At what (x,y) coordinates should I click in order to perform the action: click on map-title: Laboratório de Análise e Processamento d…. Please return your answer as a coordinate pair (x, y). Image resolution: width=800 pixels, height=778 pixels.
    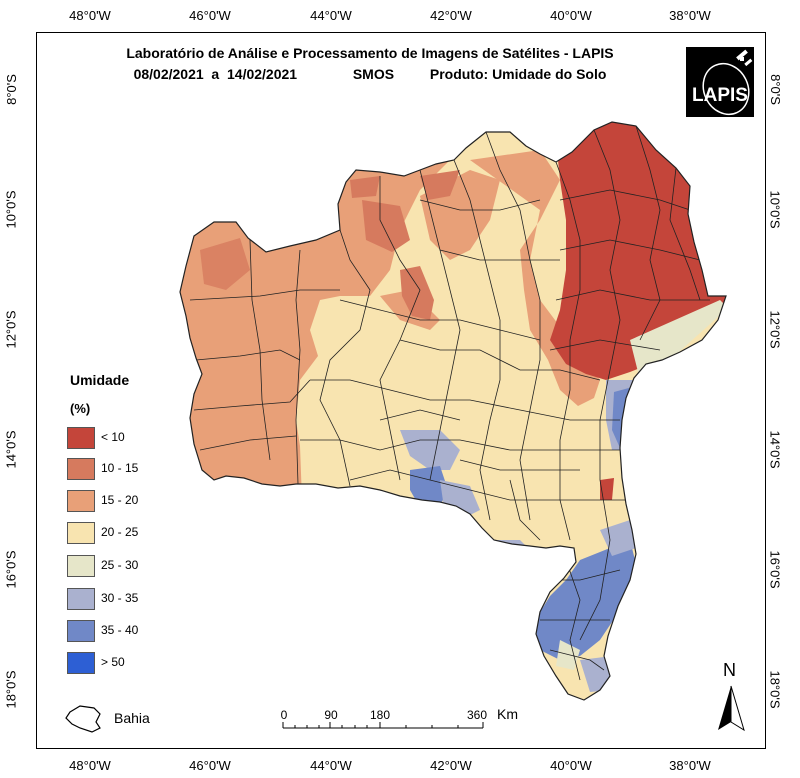
    Looking at the image, I should click on (370, 53).